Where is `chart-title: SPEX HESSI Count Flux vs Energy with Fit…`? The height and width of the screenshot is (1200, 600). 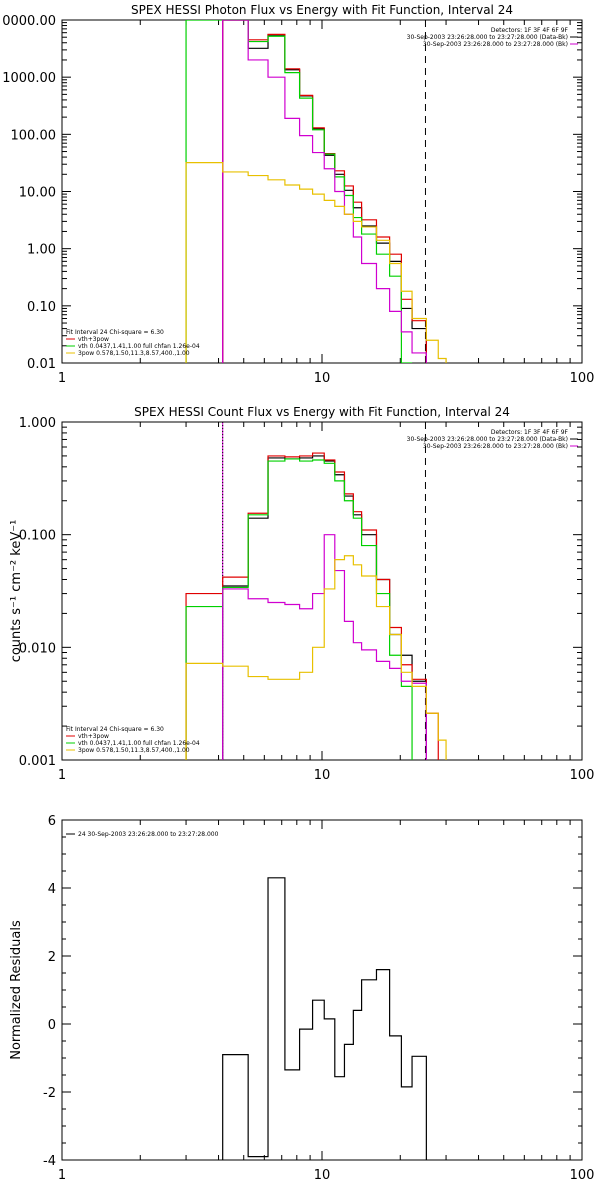
chart-title: SPEX HESSI Count Flux vs Energy with Fit… is located at coordinates (322, 412).